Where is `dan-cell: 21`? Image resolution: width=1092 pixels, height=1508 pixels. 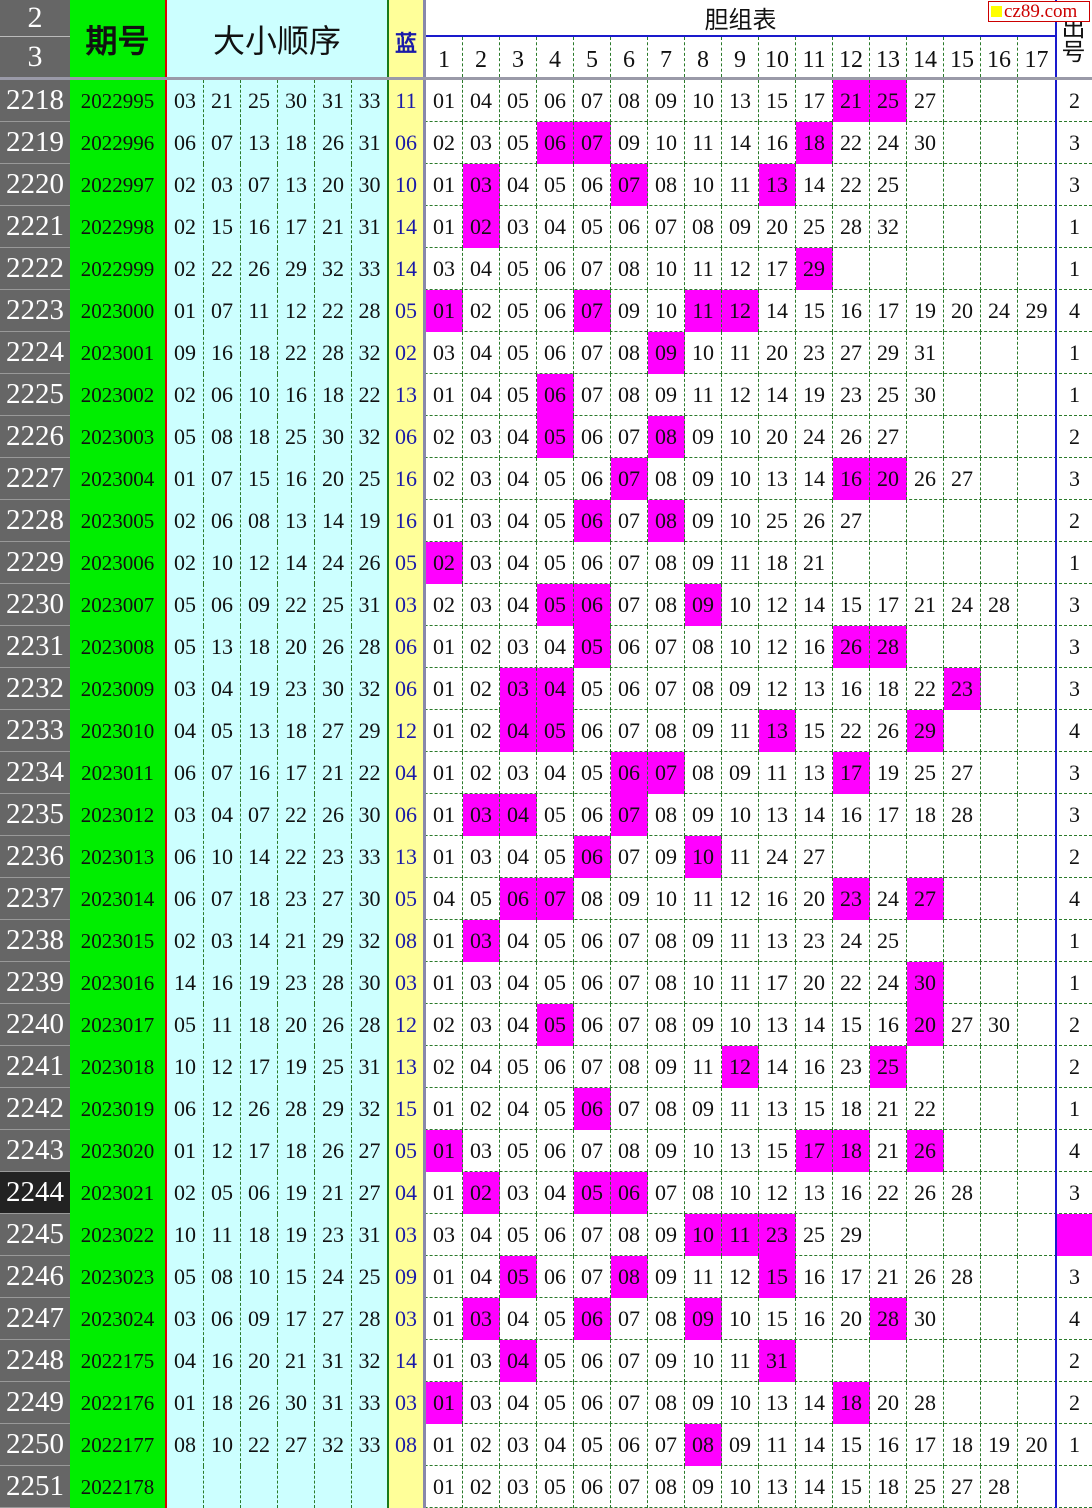
dan-cell: 21 is located at coordinates (888, 1151).